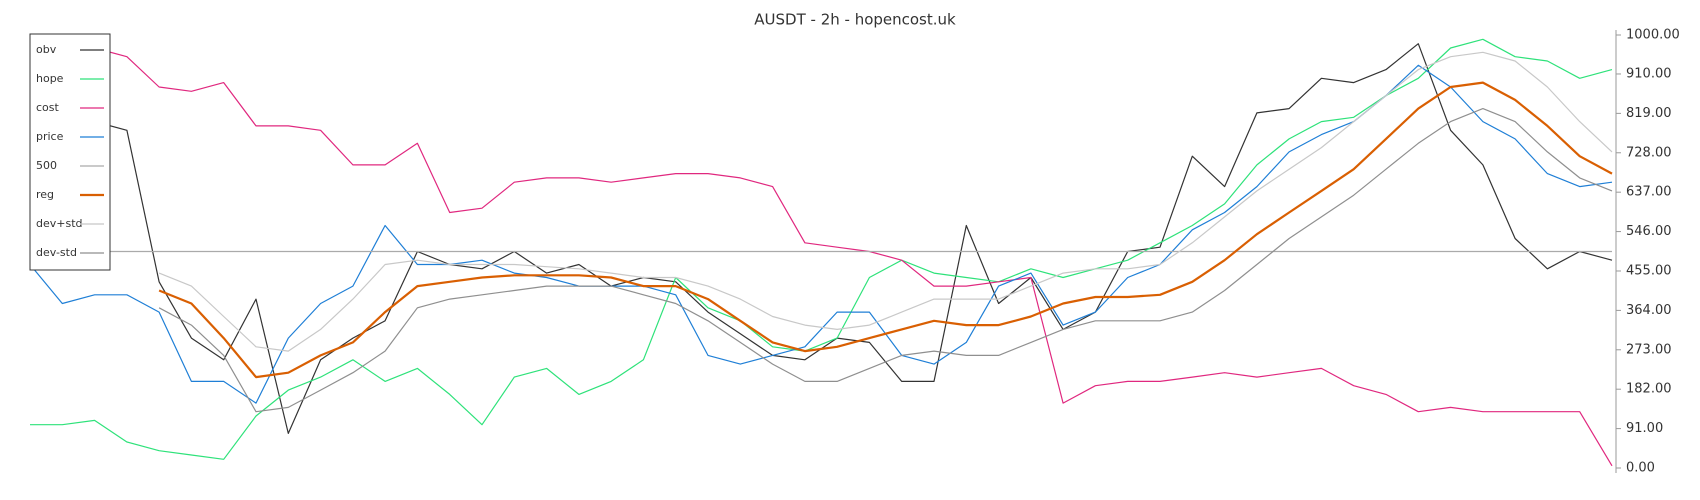 The height and width of the screenshot is (500, 1700). Describe the element at coordinates (1644, 428) in the screenshot. I see `y-tick-label: 91.00` at that location.